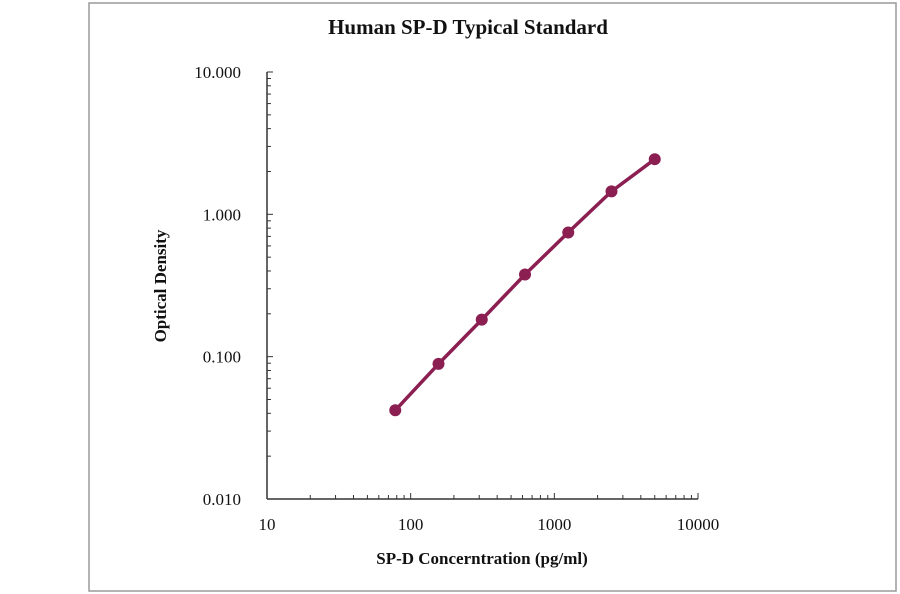 The height and width of the screenshot is (594, 900). Describe the element at coordinates (222, 499) in the screenshot. I see `y-tick-label: 0.010` at that location.